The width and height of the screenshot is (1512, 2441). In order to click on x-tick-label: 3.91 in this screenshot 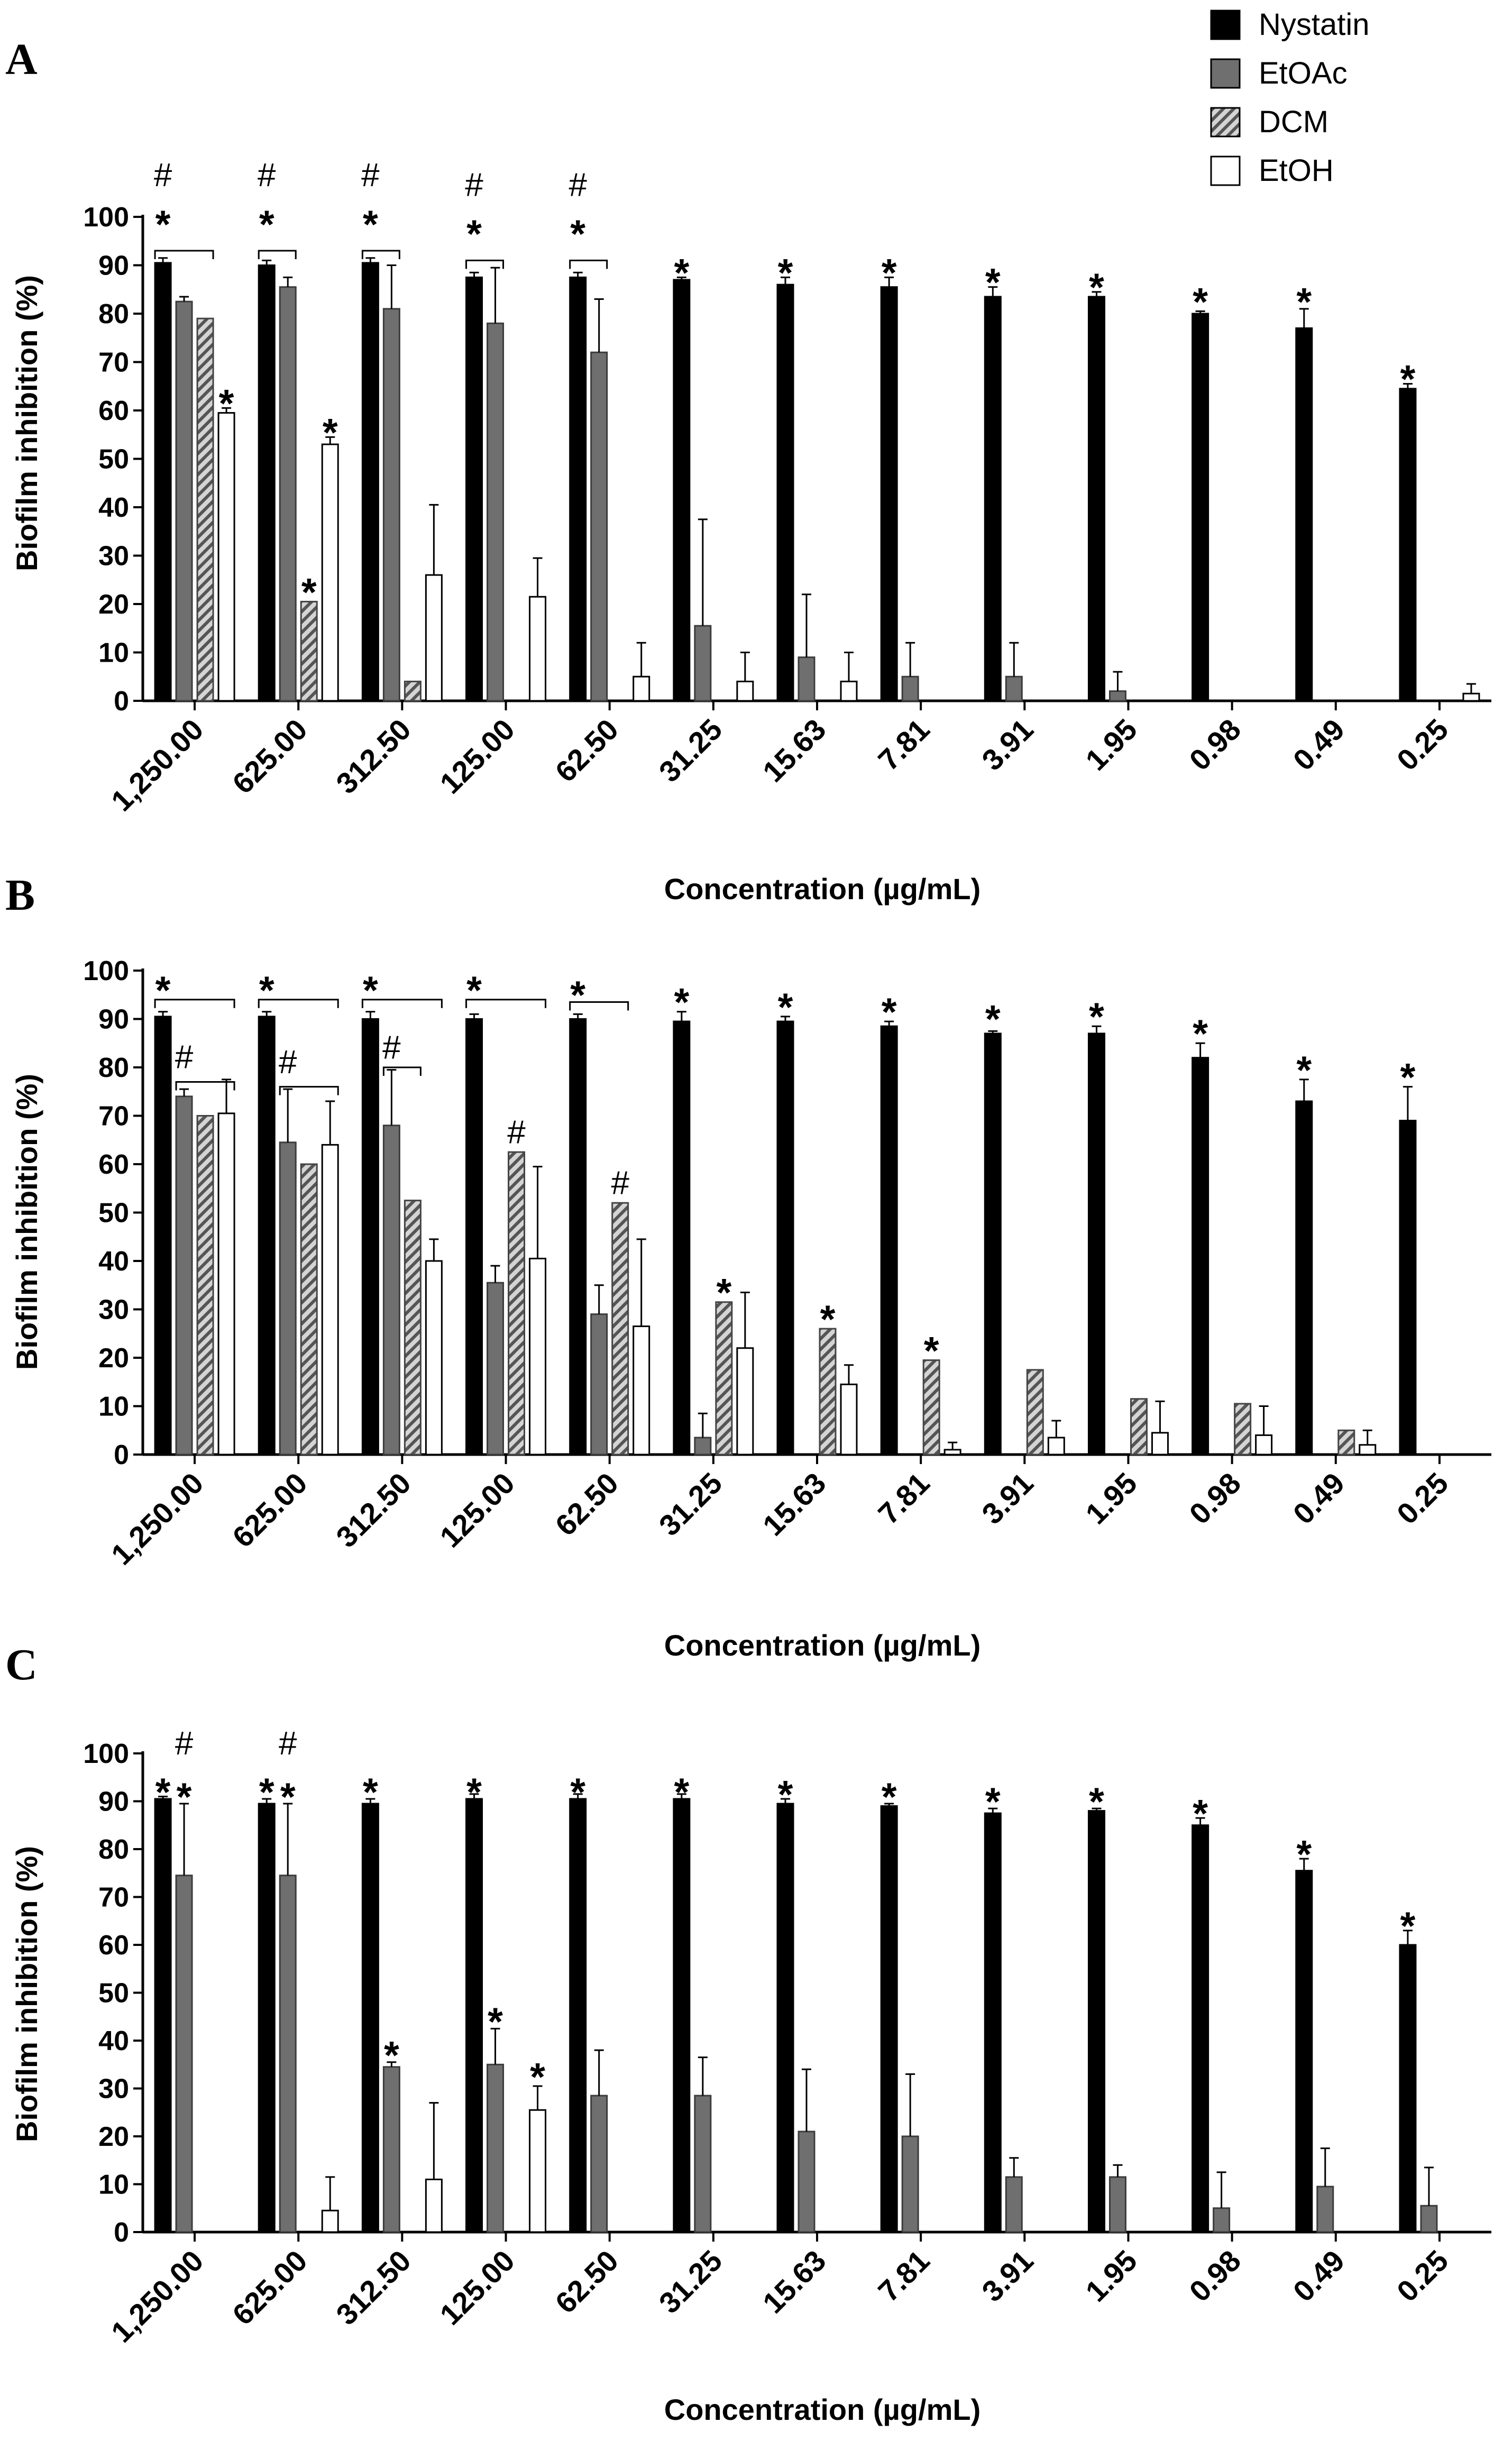, I will do `click(1007, 744)`.